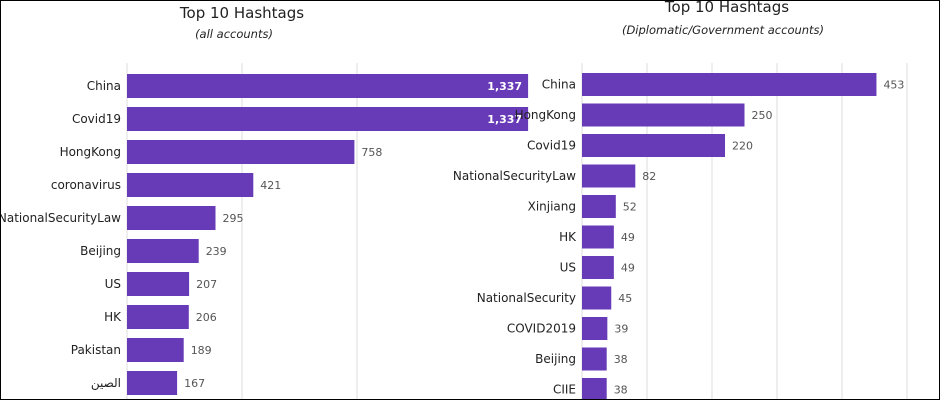 The image size is (940, 403). What do you see at coordinates (113, 284) in the screenshot?
I see `left-category-label-6: US` at bounding box center [113, 284].